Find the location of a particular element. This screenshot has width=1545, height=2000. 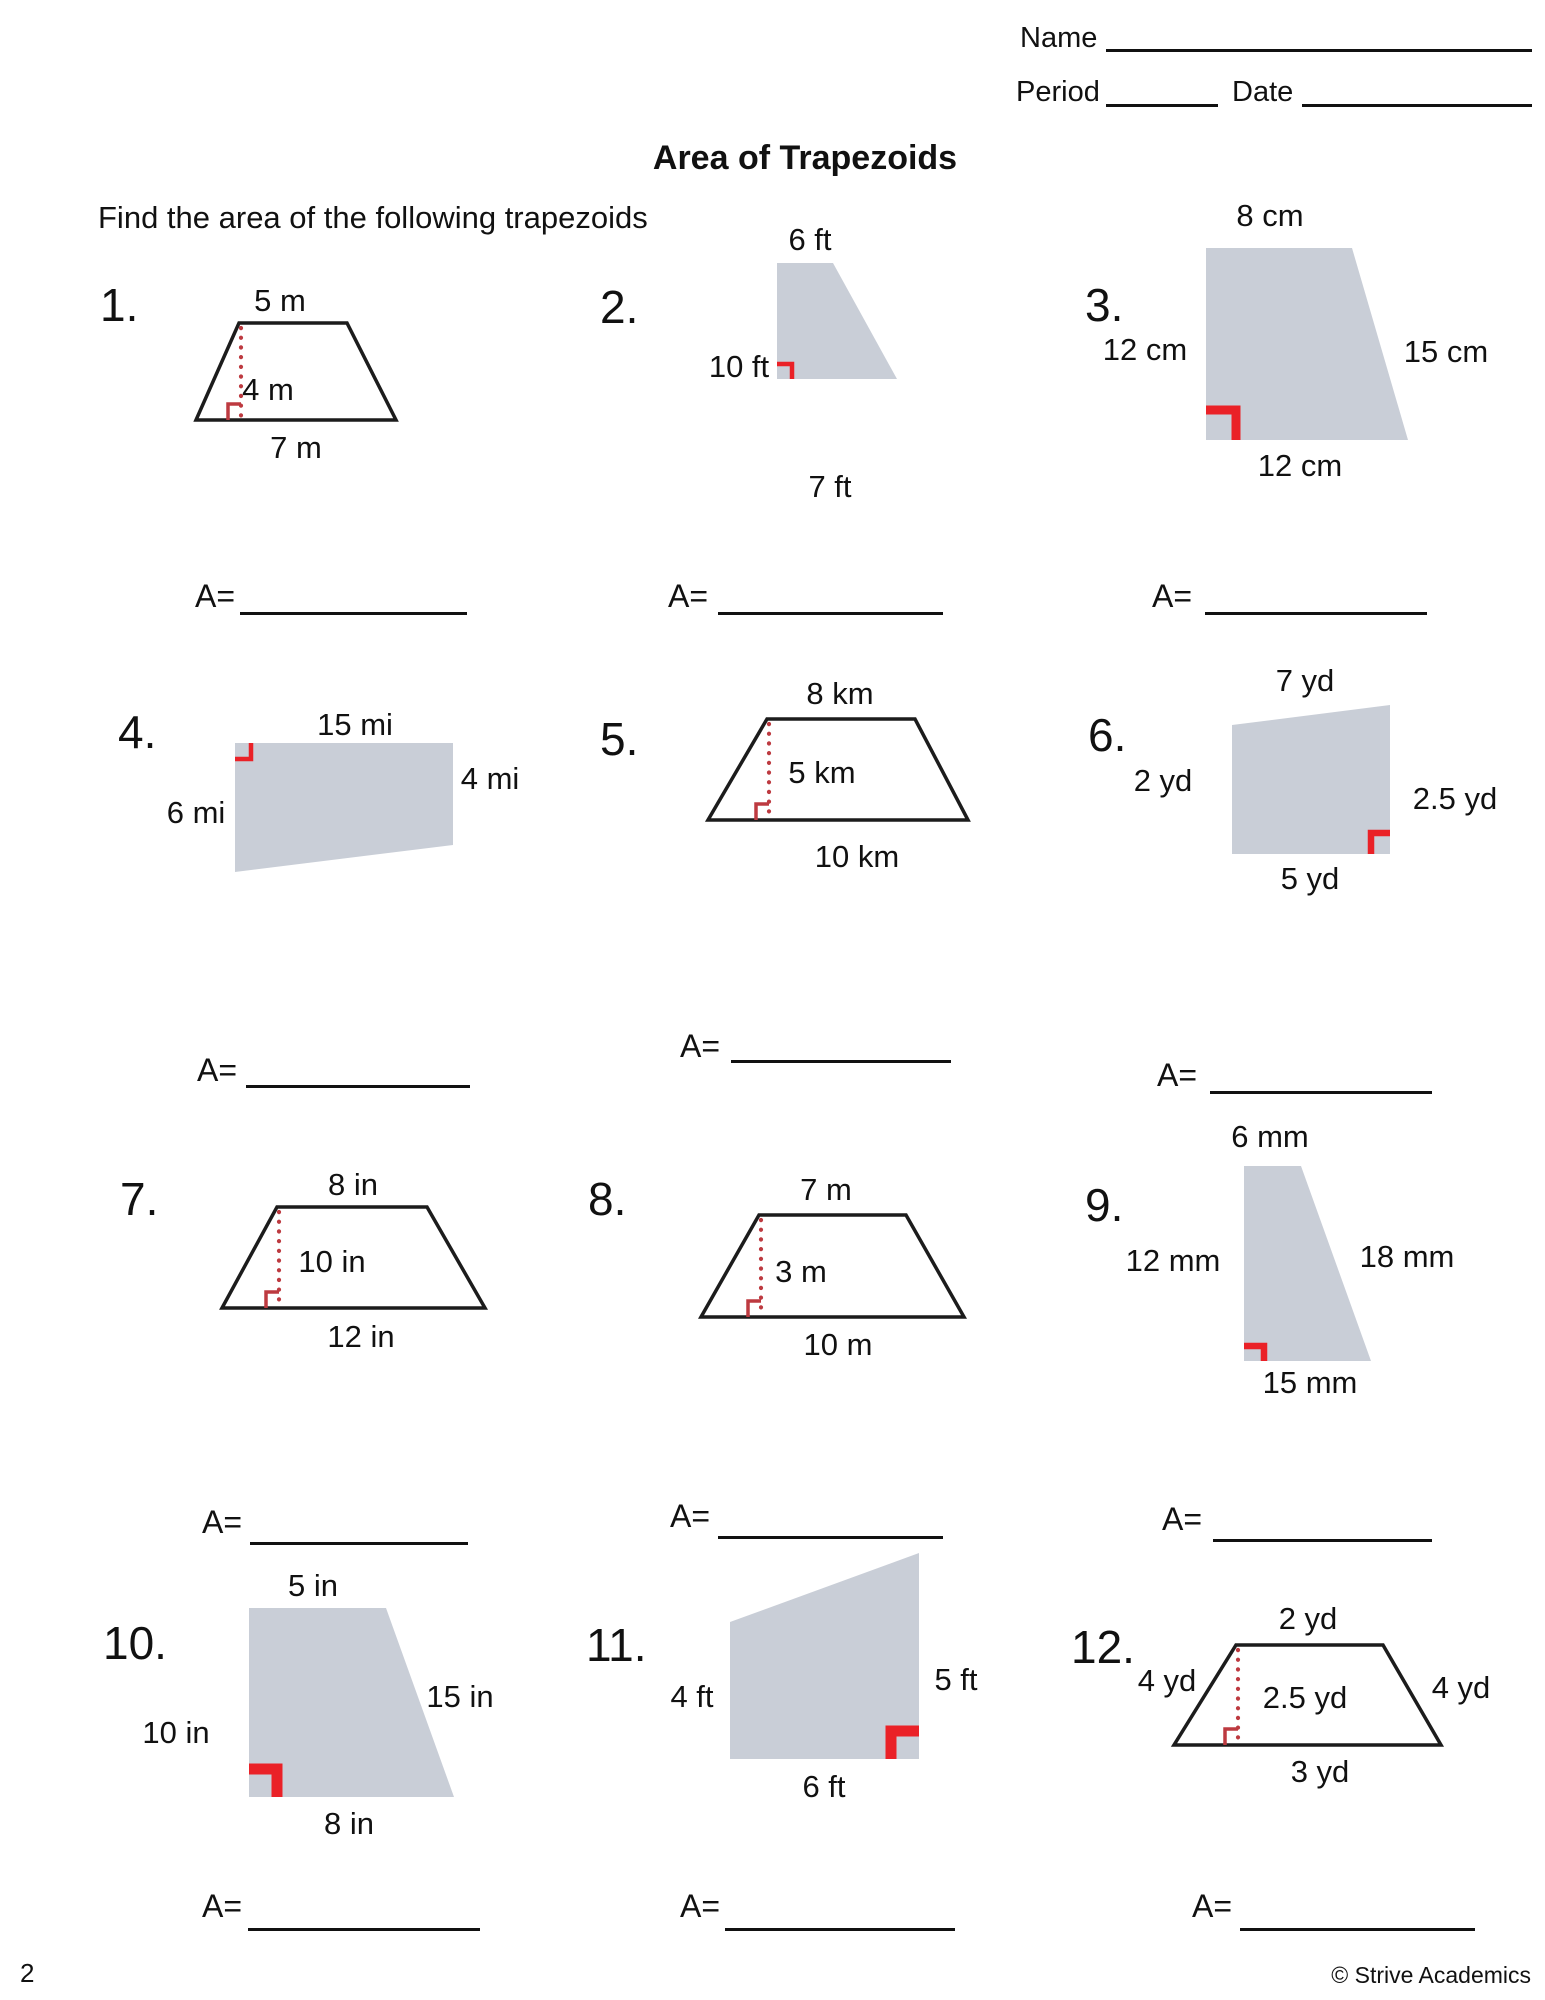

p3-top-label: 8 cm is located at coordinates (1270, 215).